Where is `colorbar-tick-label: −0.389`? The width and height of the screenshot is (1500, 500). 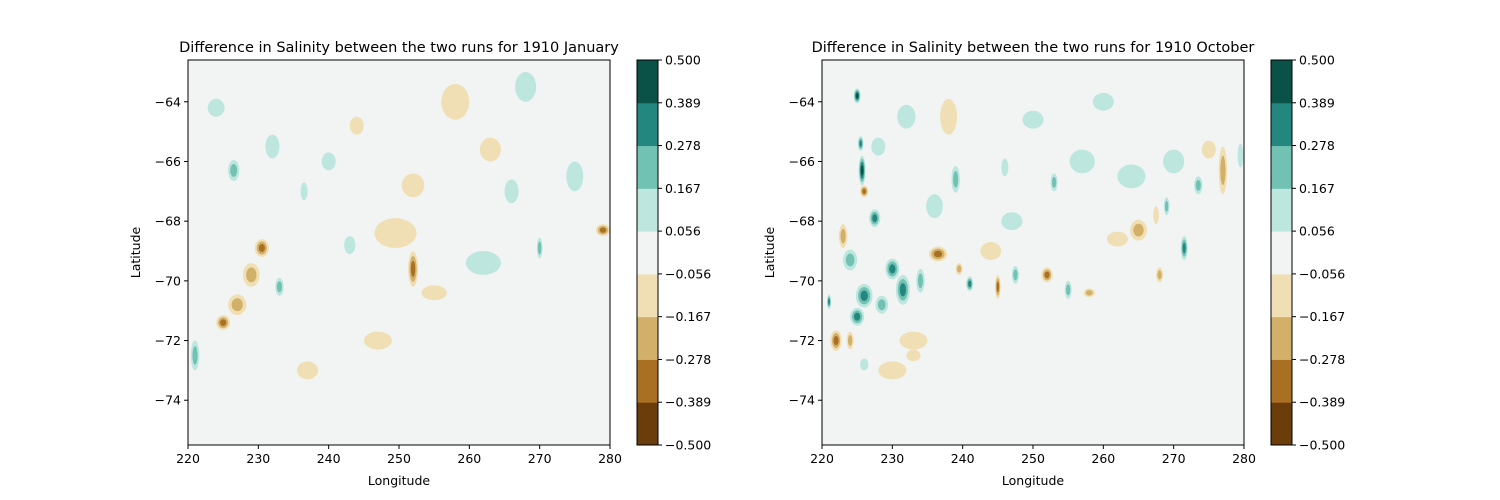 colorbar-tick-label: −0.389 is located at coordinates (1322, 402).